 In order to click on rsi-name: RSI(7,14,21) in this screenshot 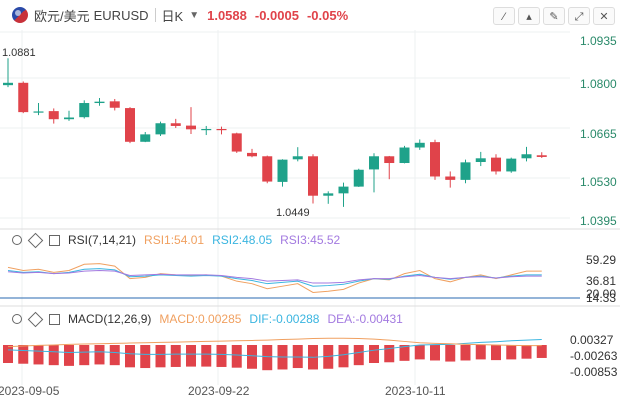, I will do `click(102, 240)`.